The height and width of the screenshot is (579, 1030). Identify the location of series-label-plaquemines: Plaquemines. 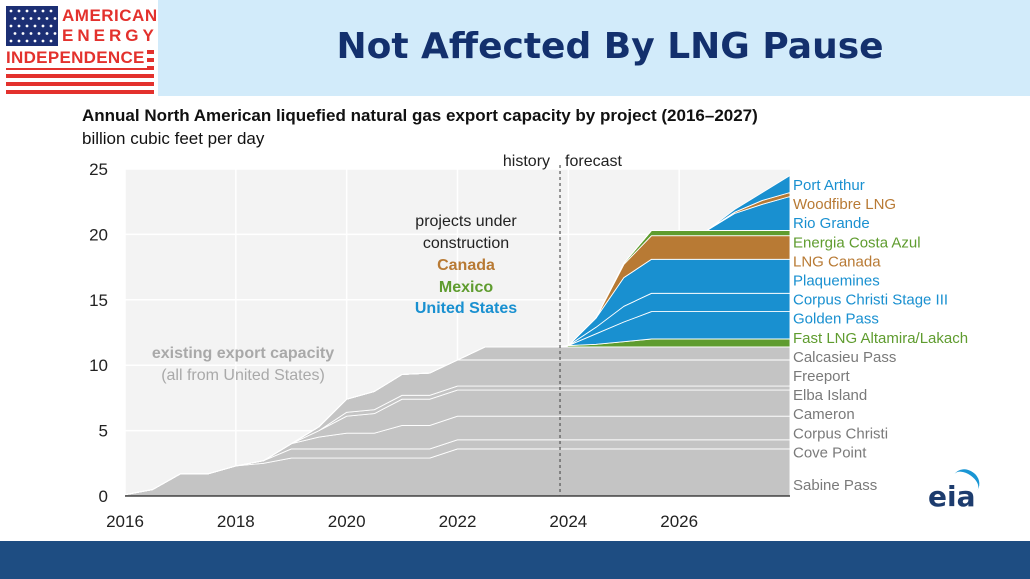
(836, 281).